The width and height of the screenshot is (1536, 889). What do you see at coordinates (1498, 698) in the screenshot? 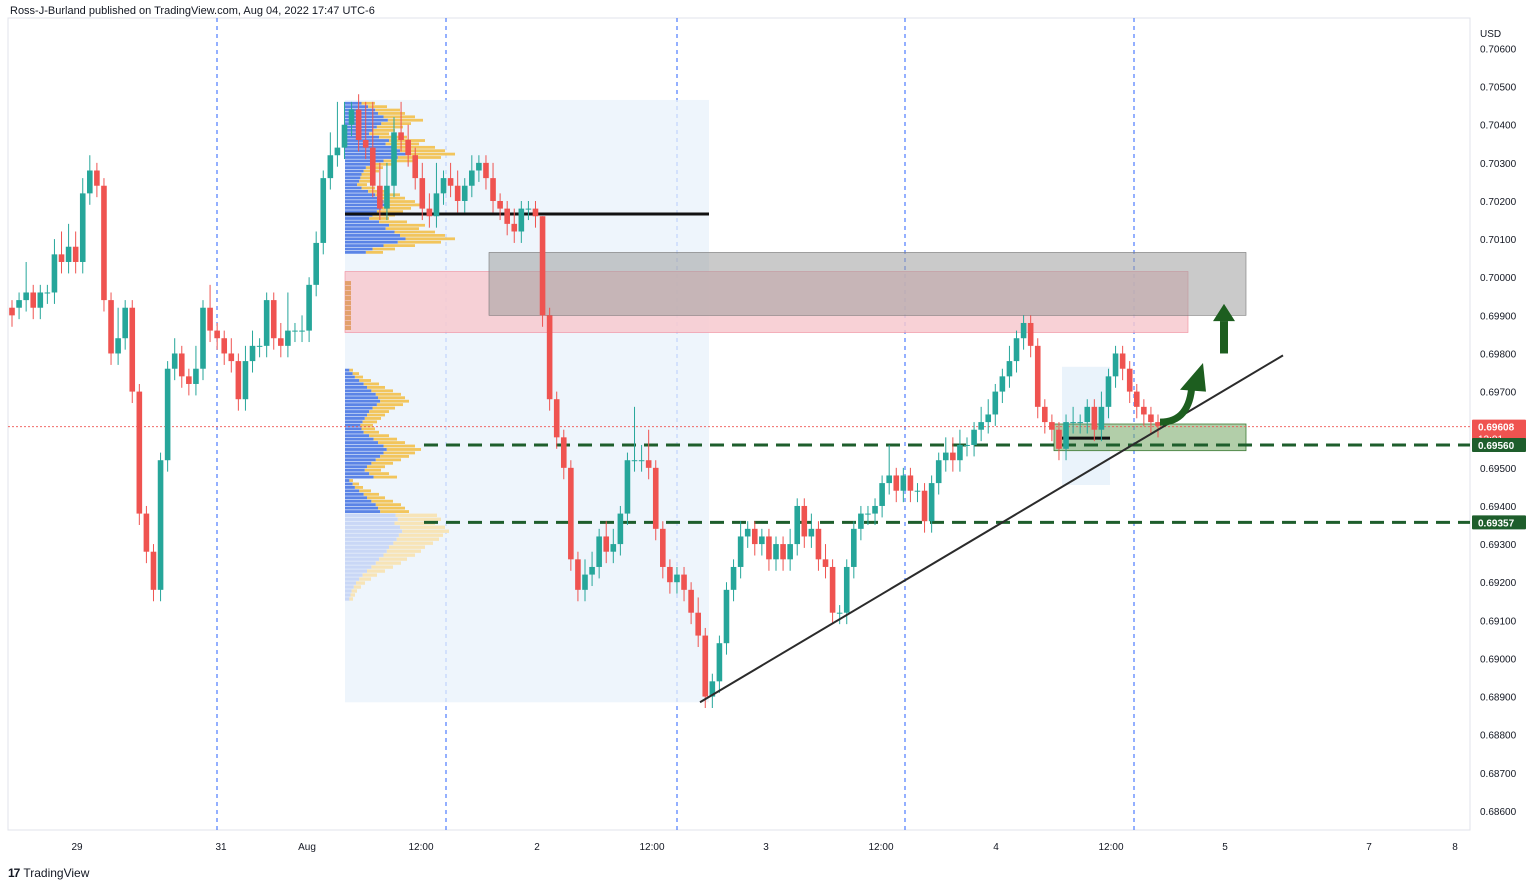
I see `y-tick-label: 0.68900` at bounding box center [1498, 698].